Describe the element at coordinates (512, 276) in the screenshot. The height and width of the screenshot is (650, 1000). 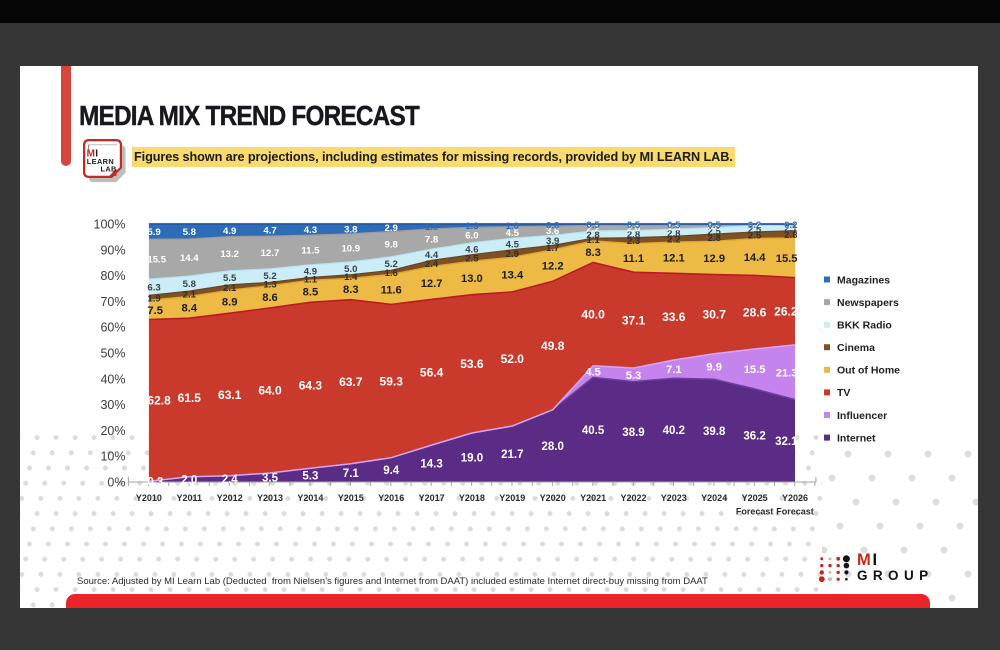
I see `svg-text: 13.4` at that location.